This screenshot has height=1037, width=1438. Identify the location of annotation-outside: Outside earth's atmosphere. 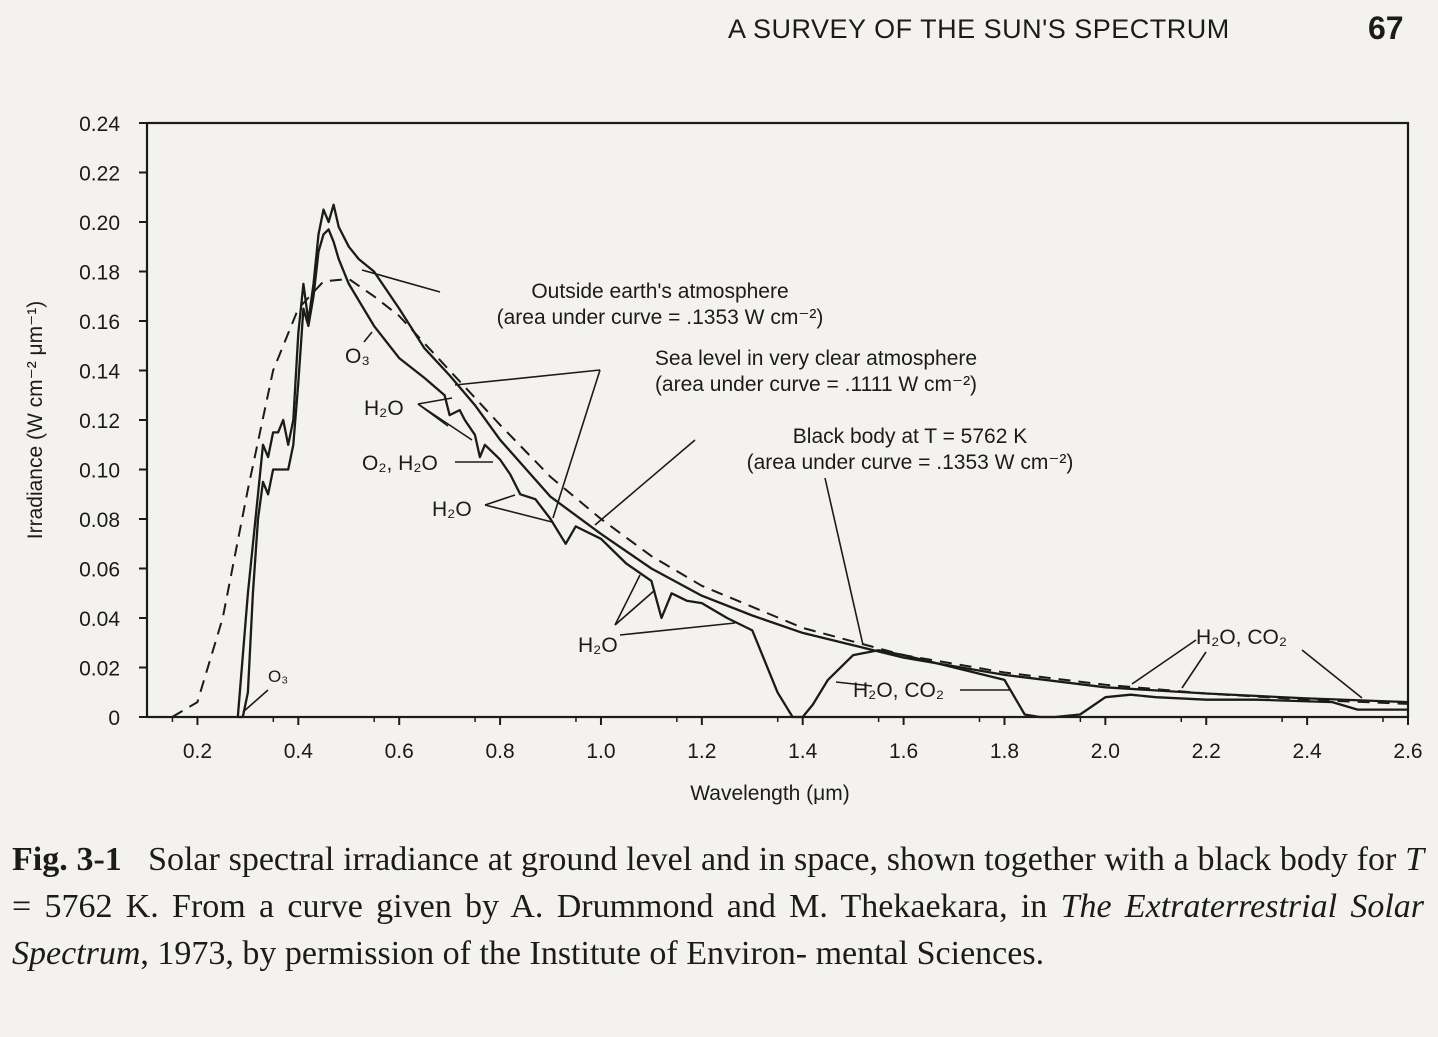
(659, 291).